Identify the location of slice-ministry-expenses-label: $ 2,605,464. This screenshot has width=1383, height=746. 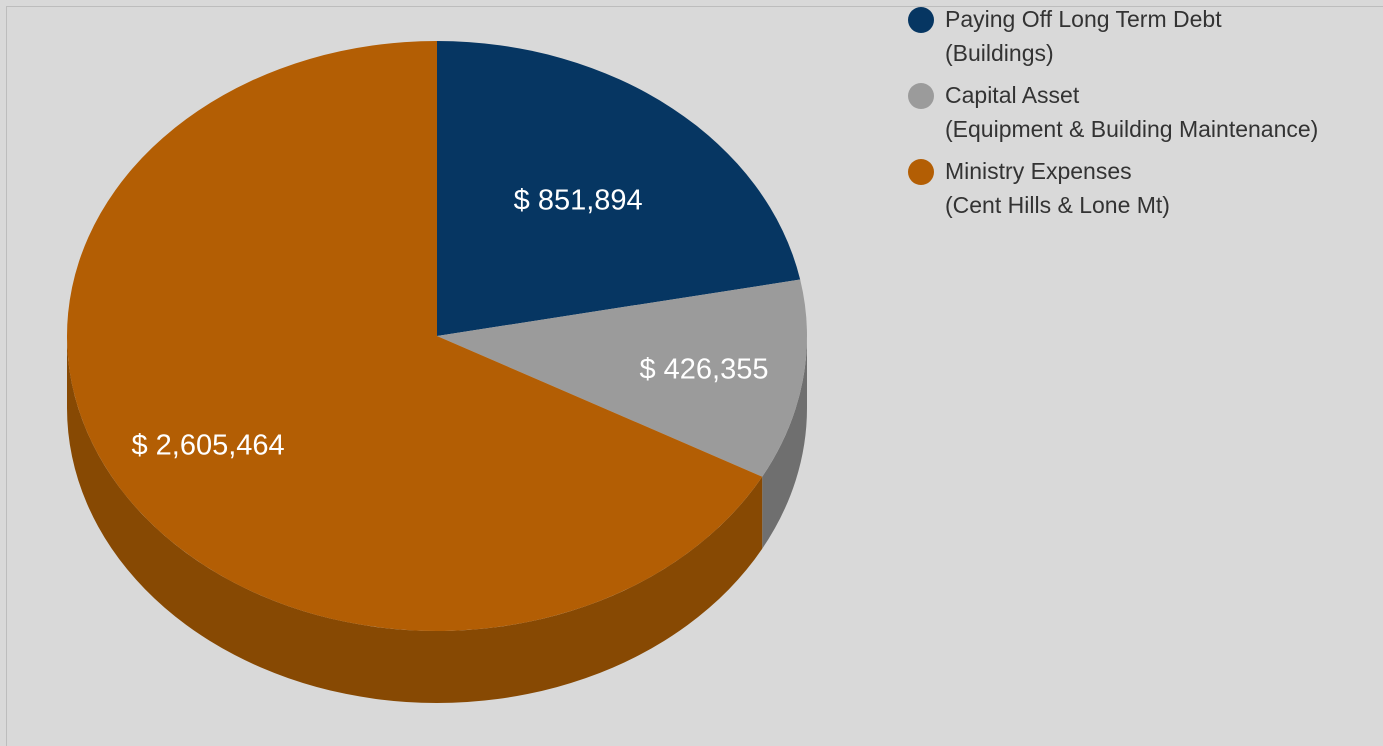
(207, 446).